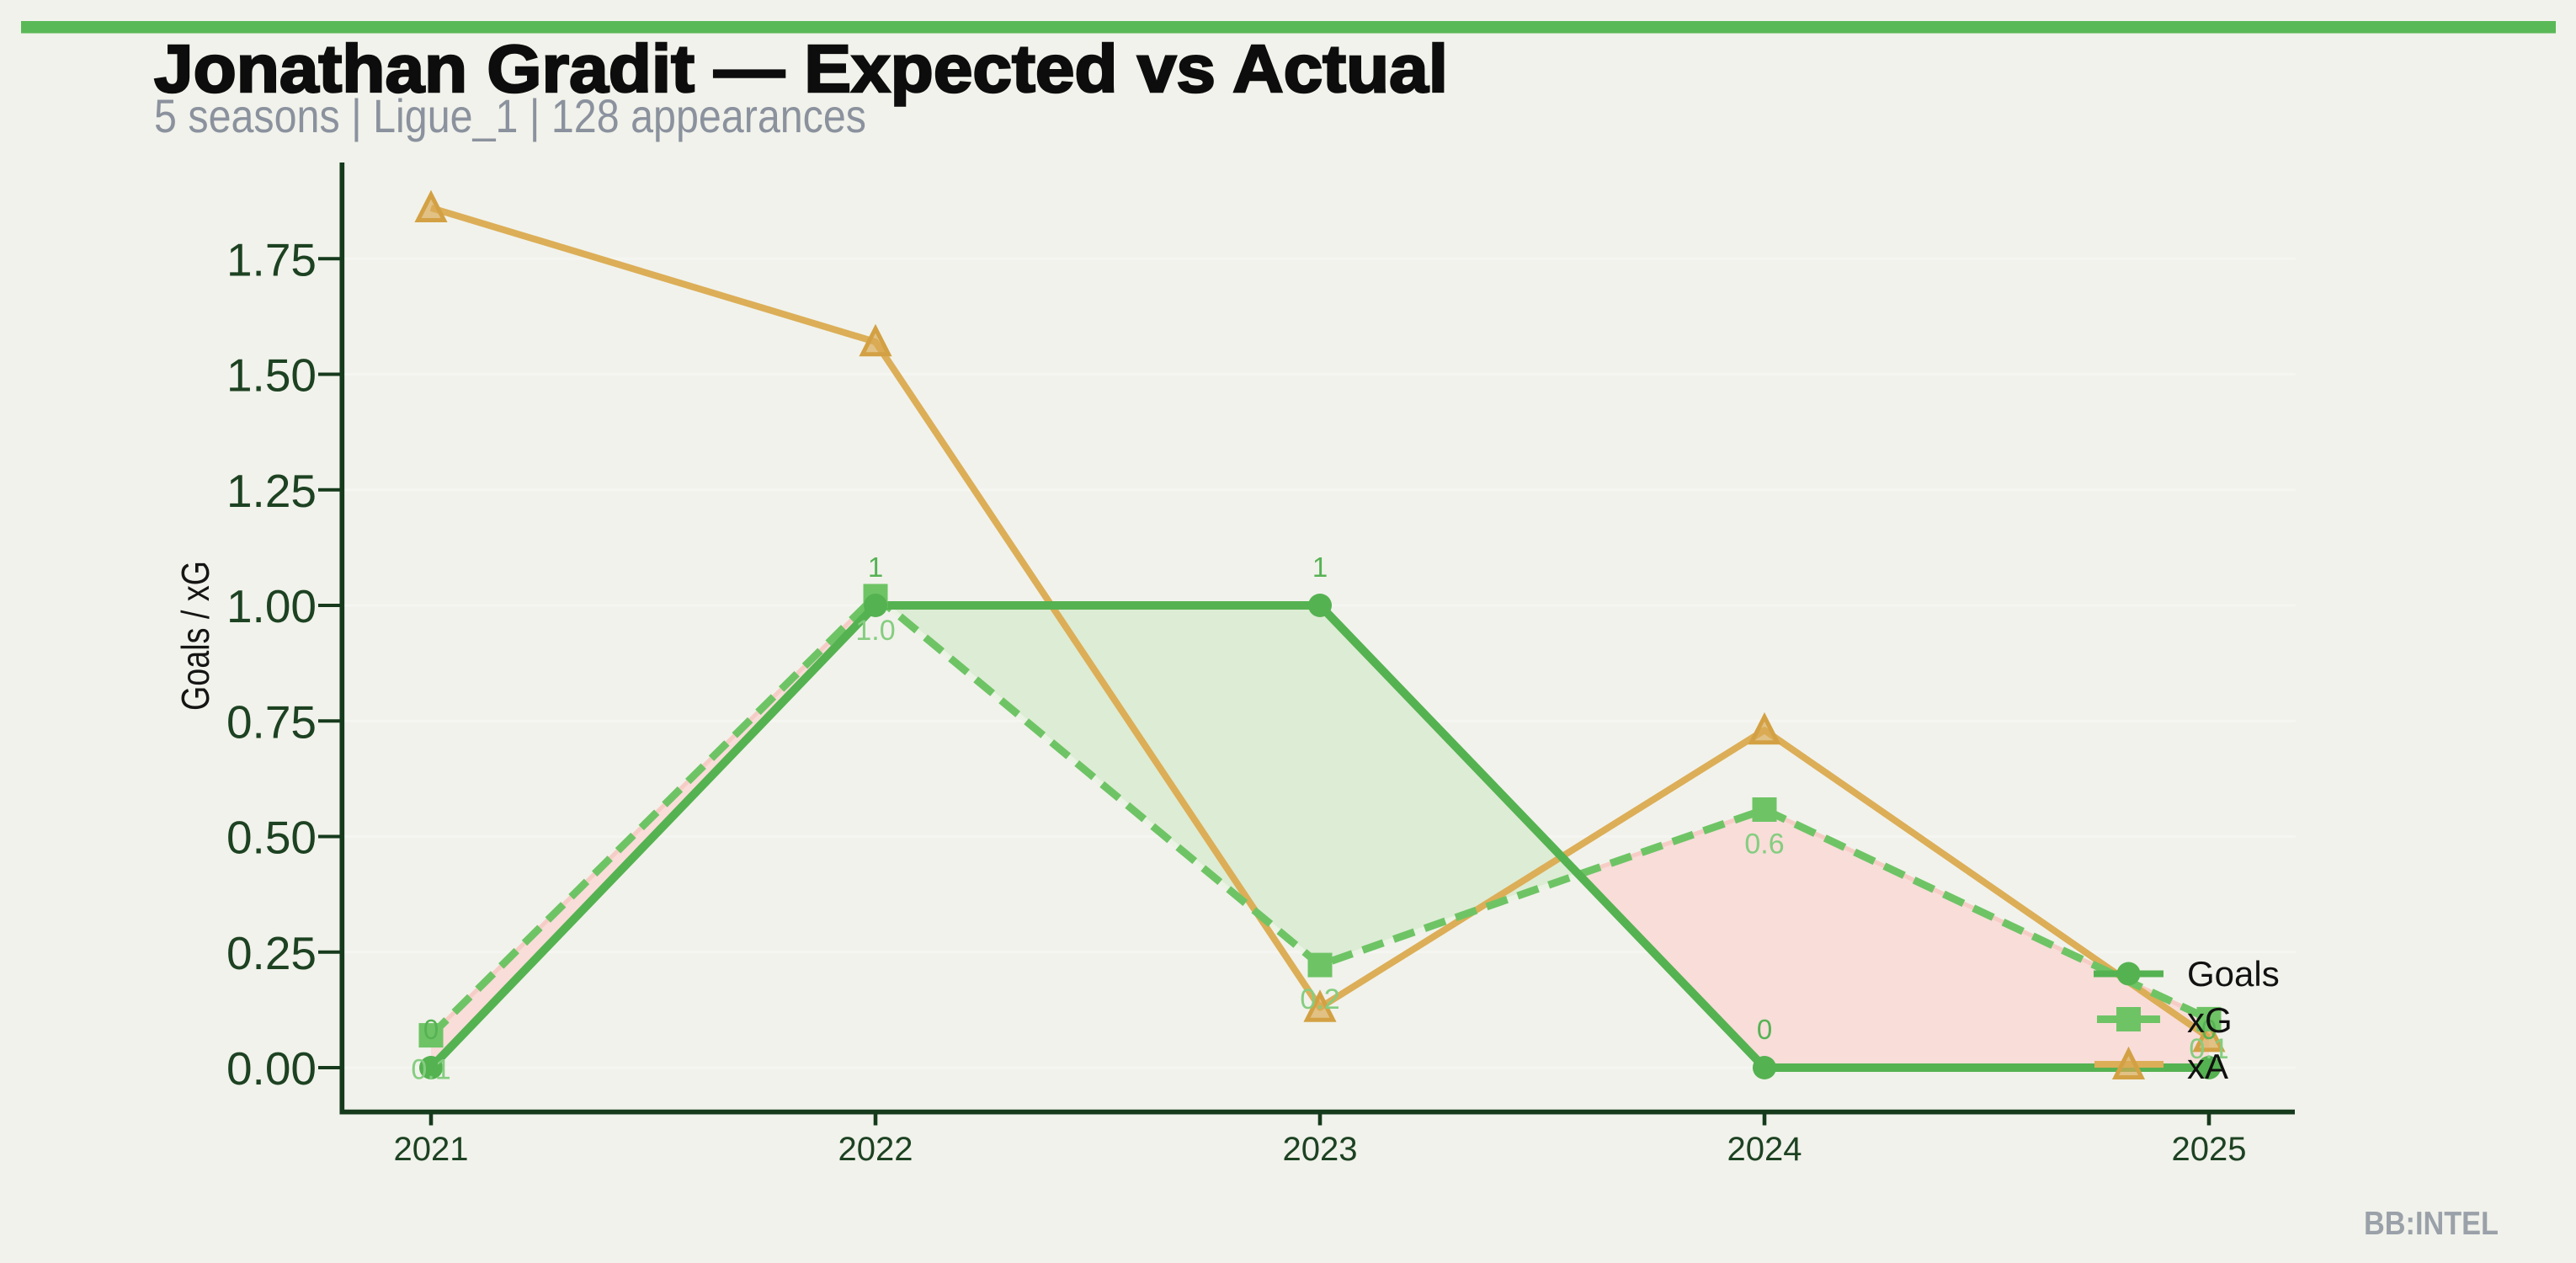  What do you see at coordinates (271, 953) in the screenshot?
I see `svg-text: 0.25` at bounding box center [271, 953].